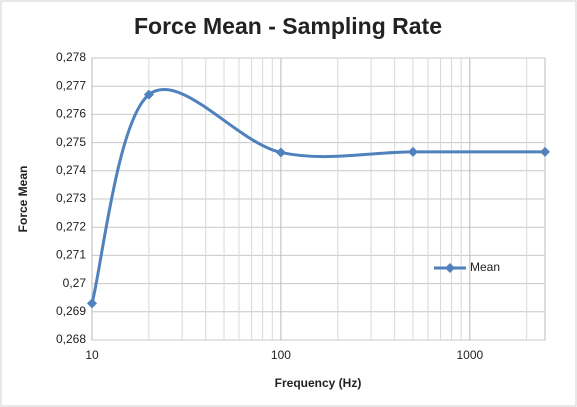 The image size is (577, 407). Describe the element at coordinates (71, 255) in the screenshot. I see `y-tick-label: 0,271` at that location.